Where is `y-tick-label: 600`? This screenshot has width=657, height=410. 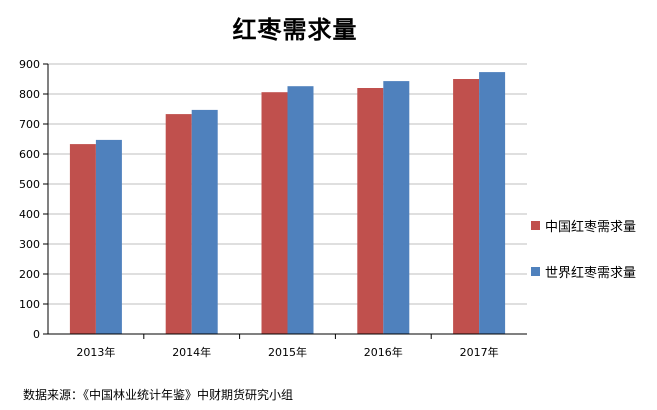 y-tick-label: 600 is located at coordinates (29, 154).